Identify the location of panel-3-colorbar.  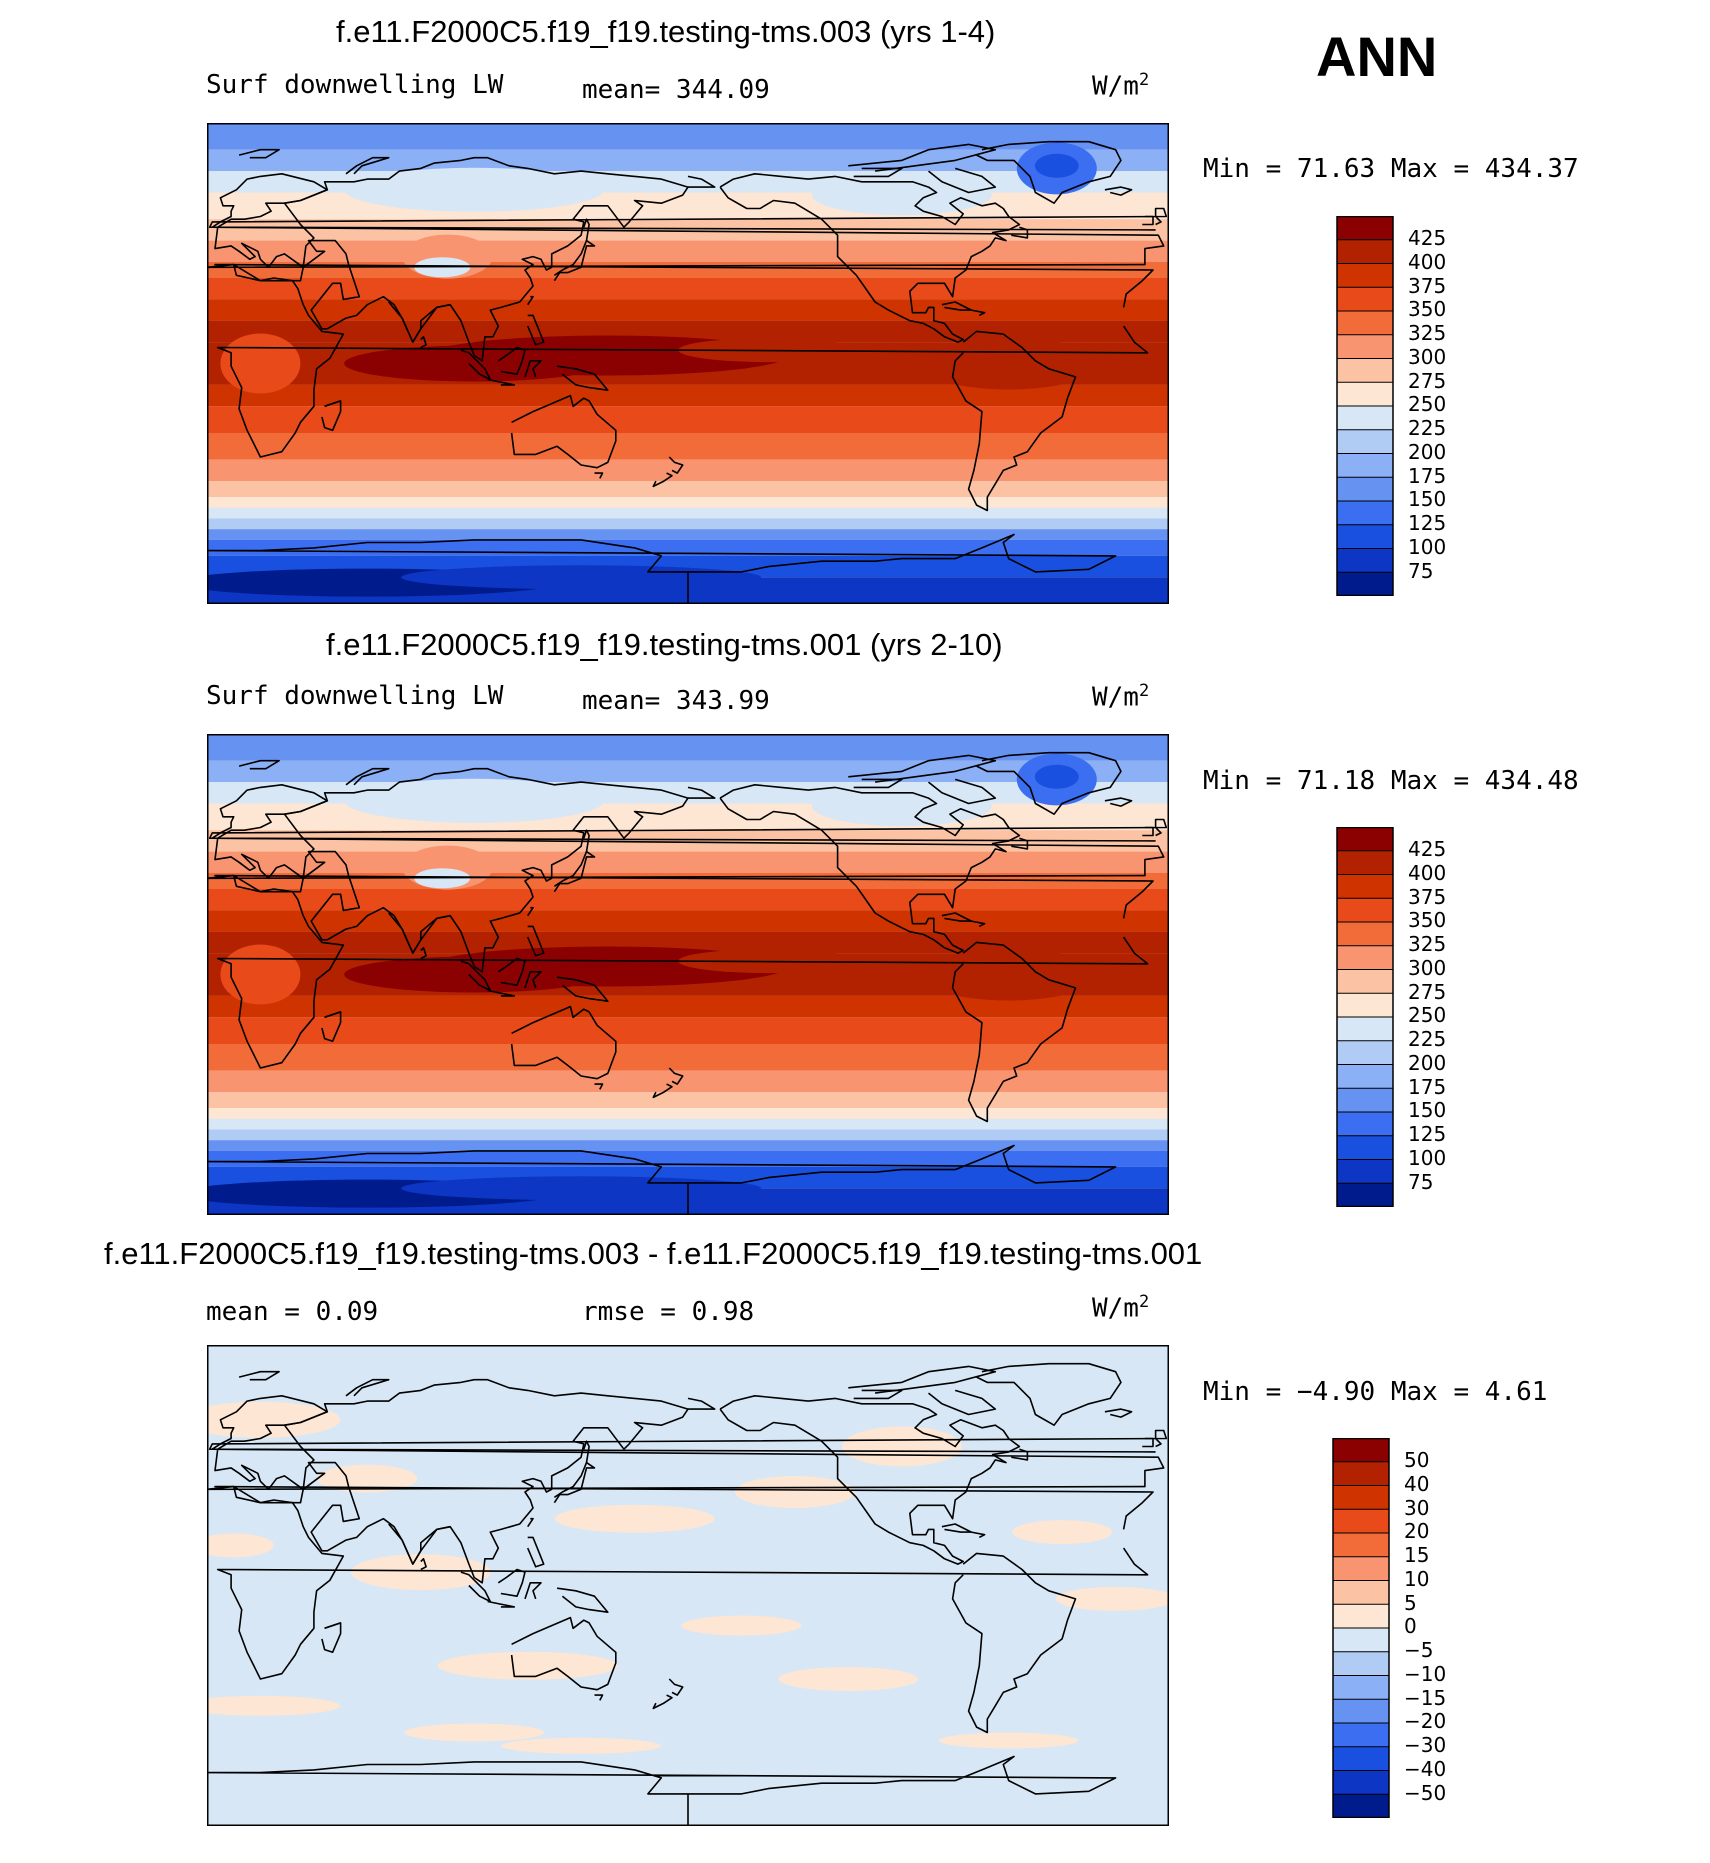
(1361, 1628).